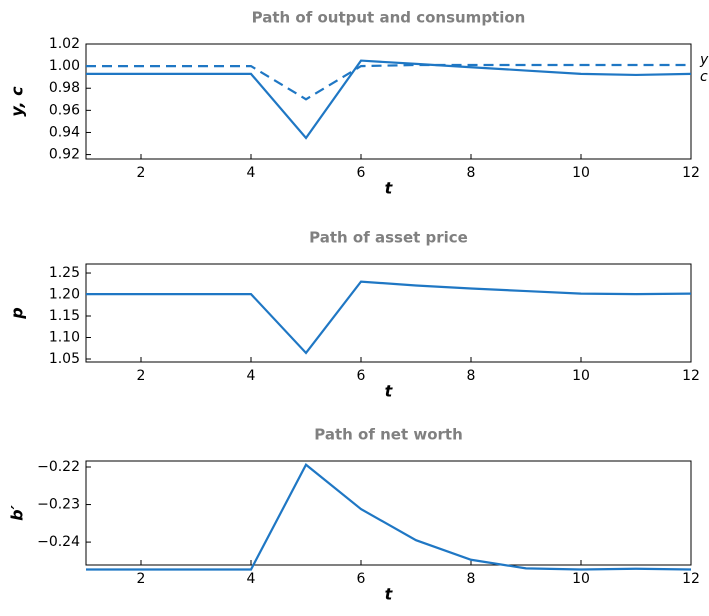 This screenshot has height=616, width=709. What do you see at coordinates (64, 359) in the screenshot?
I see `y-tick-label: 1.05` at bounding box center [64, 359].